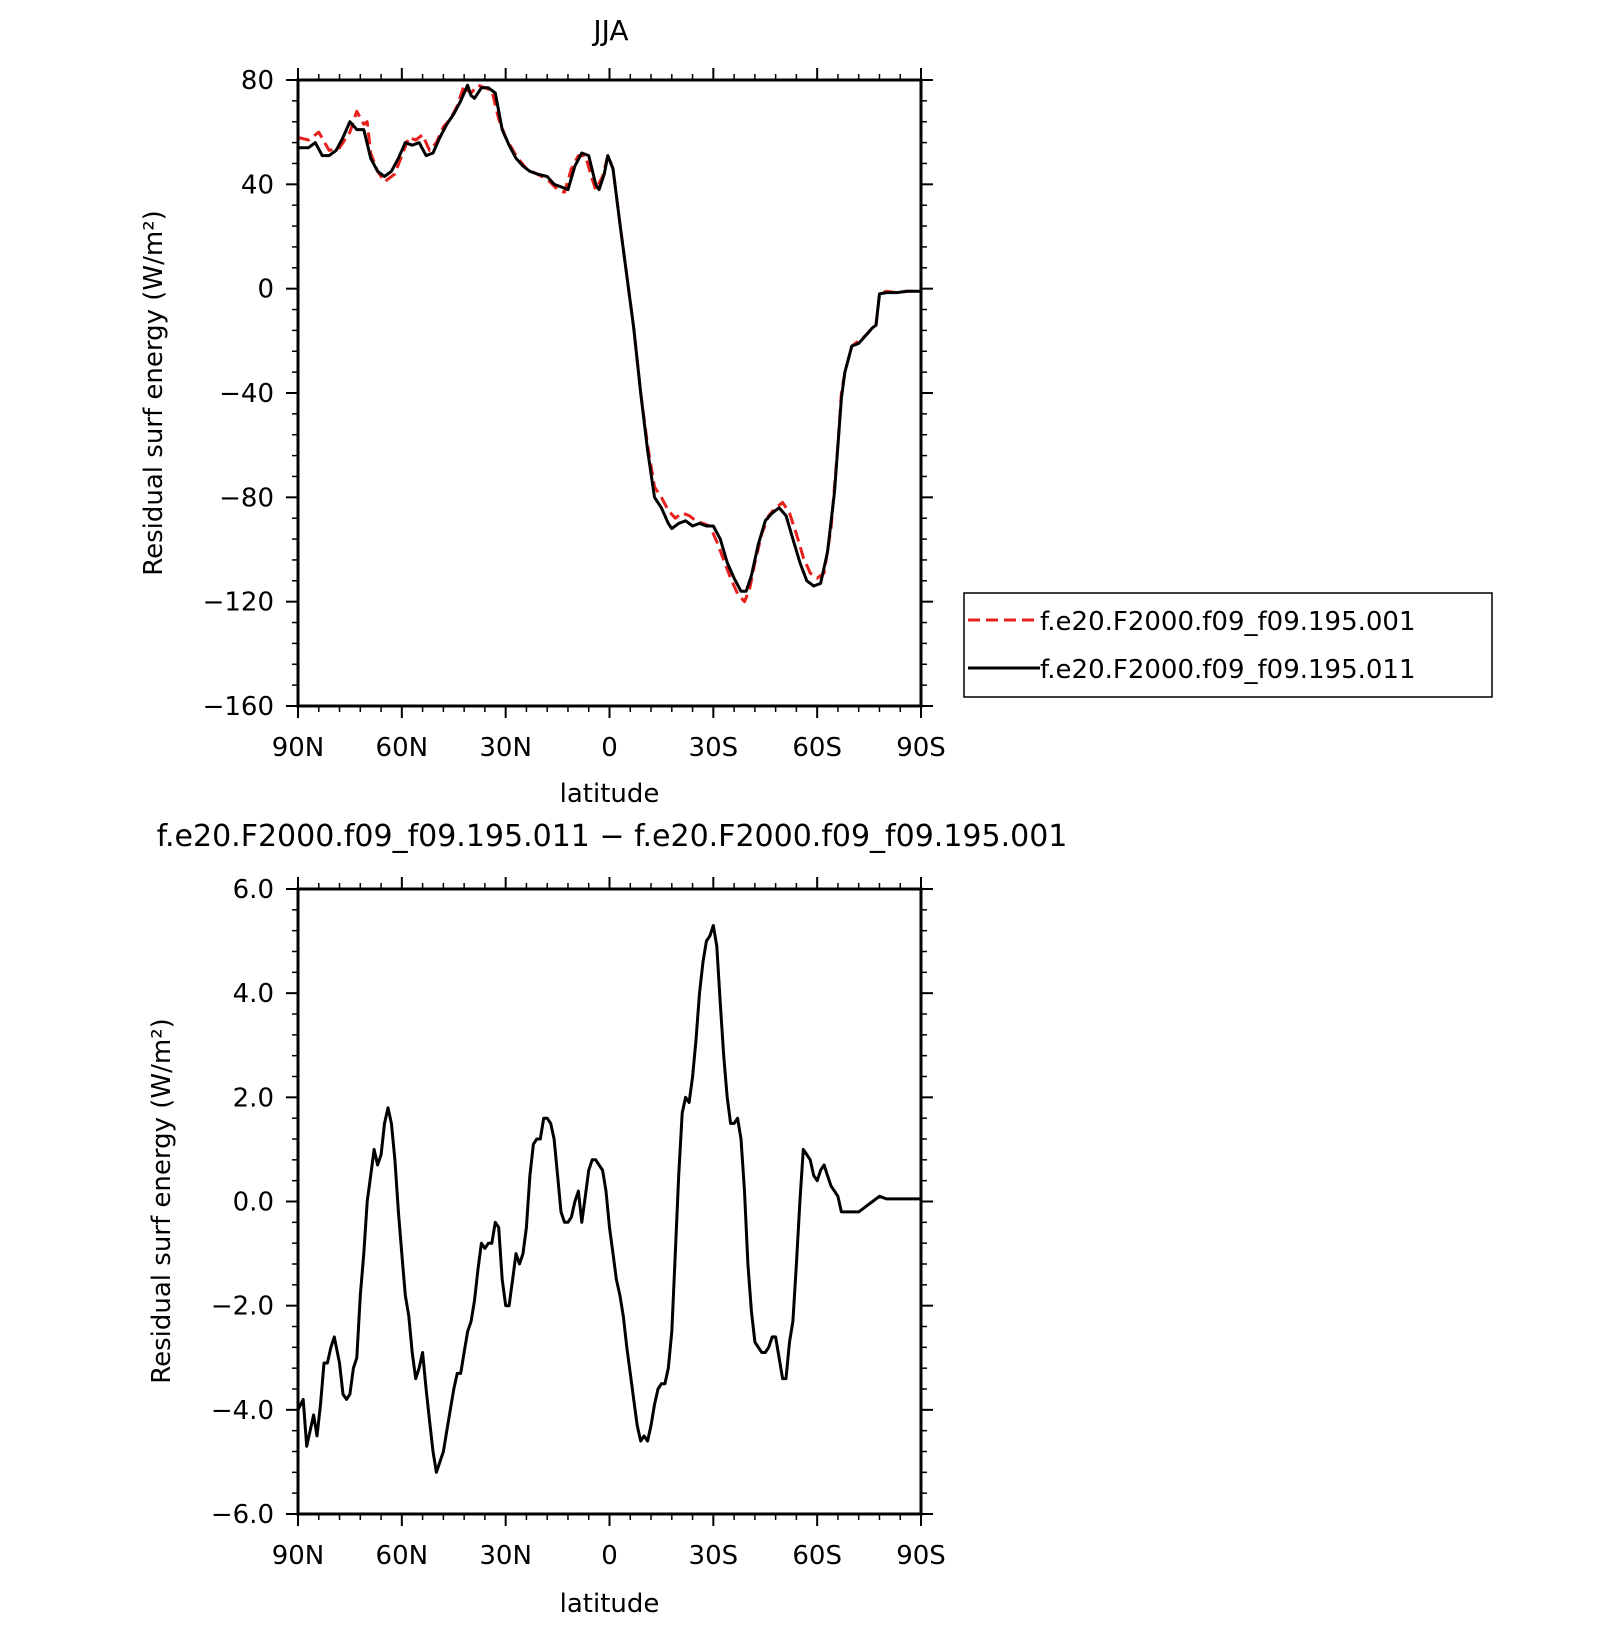 The height and width of the screenshot is (1641, 1613). Describe the element at coordinates (253, 1098) in the screenshot. I see `bottom-y-tick-label: 2.0` at that location.